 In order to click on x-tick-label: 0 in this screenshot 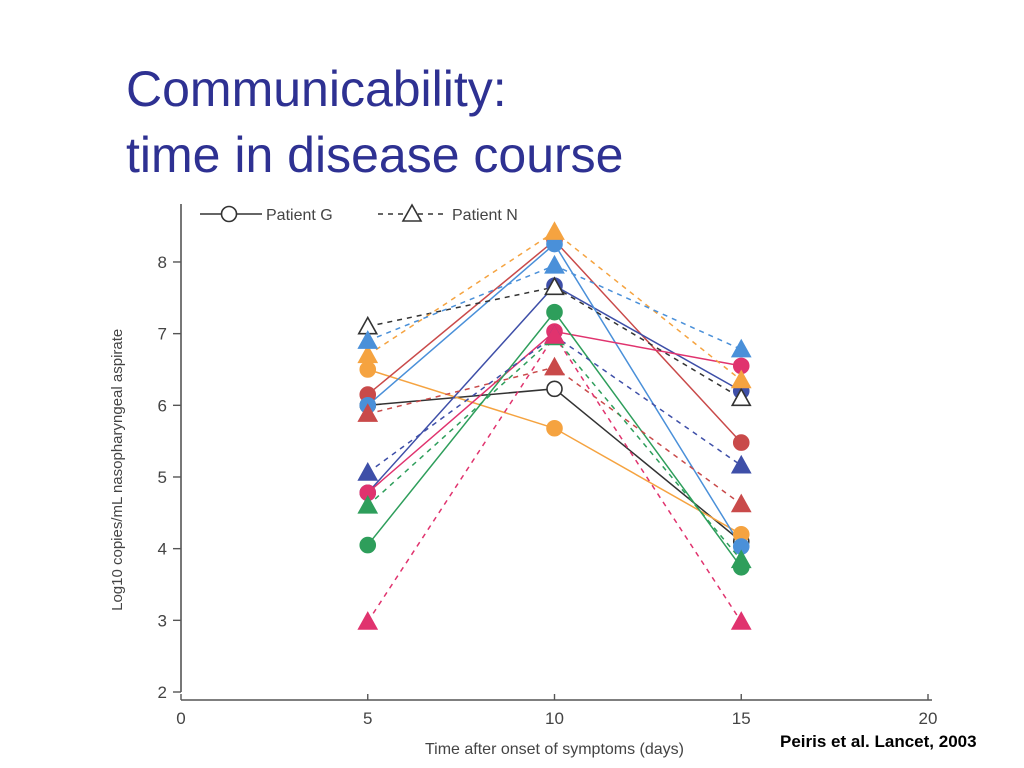, I will do `click(180, 718)`.